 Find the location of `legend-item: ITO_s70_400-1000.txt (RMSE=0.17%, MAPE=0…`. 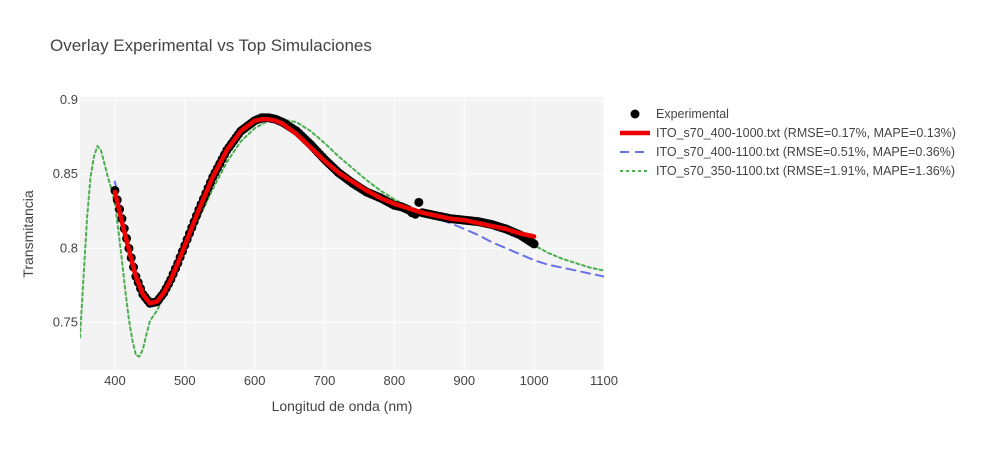

legend-item: ITO_s70_400-1000.txt (RMSE=0.17%, MAPE=0… is located at coordinates (788, 133).